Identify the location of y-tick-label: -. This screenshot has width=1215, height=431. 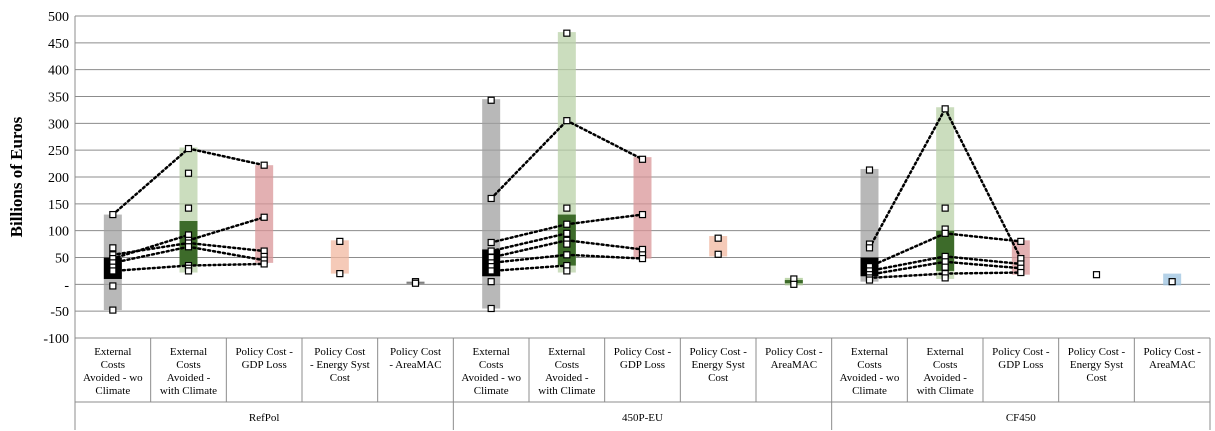
(66, 285).